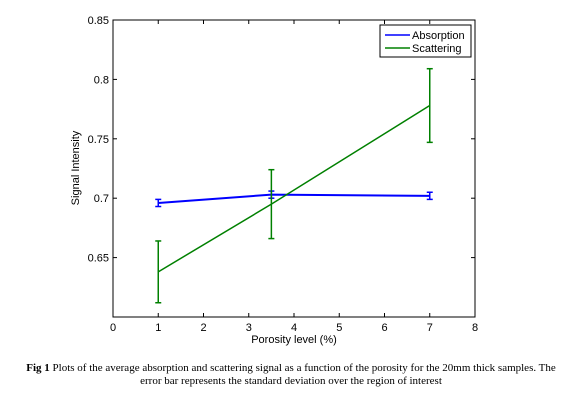 Image resolution: width=582 pixels, height=407 pixels. What do you see at coordinates (438, 36) in the screenshot?
I see `legend-label-absorption: Absorption` at bounding box center [438, 36].